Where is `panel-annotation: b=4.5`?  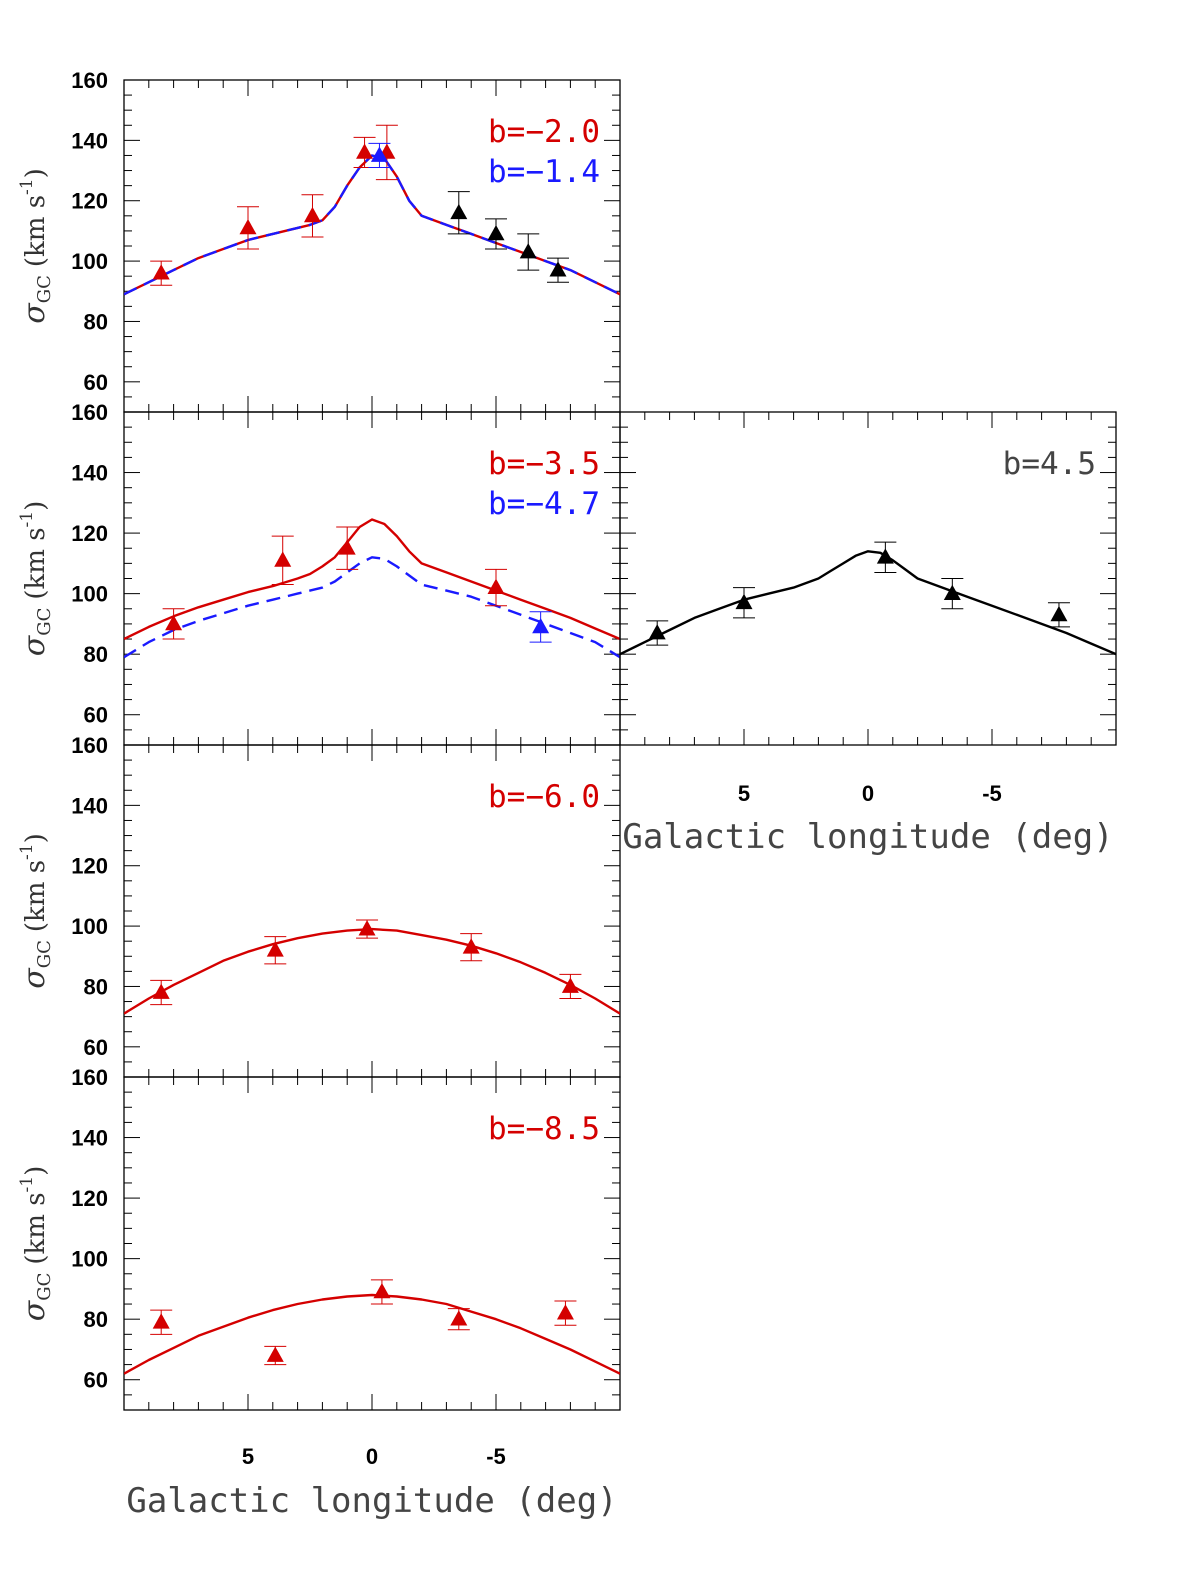
panel-annotation: b=4.5 is located at coordinates (1049, 464).